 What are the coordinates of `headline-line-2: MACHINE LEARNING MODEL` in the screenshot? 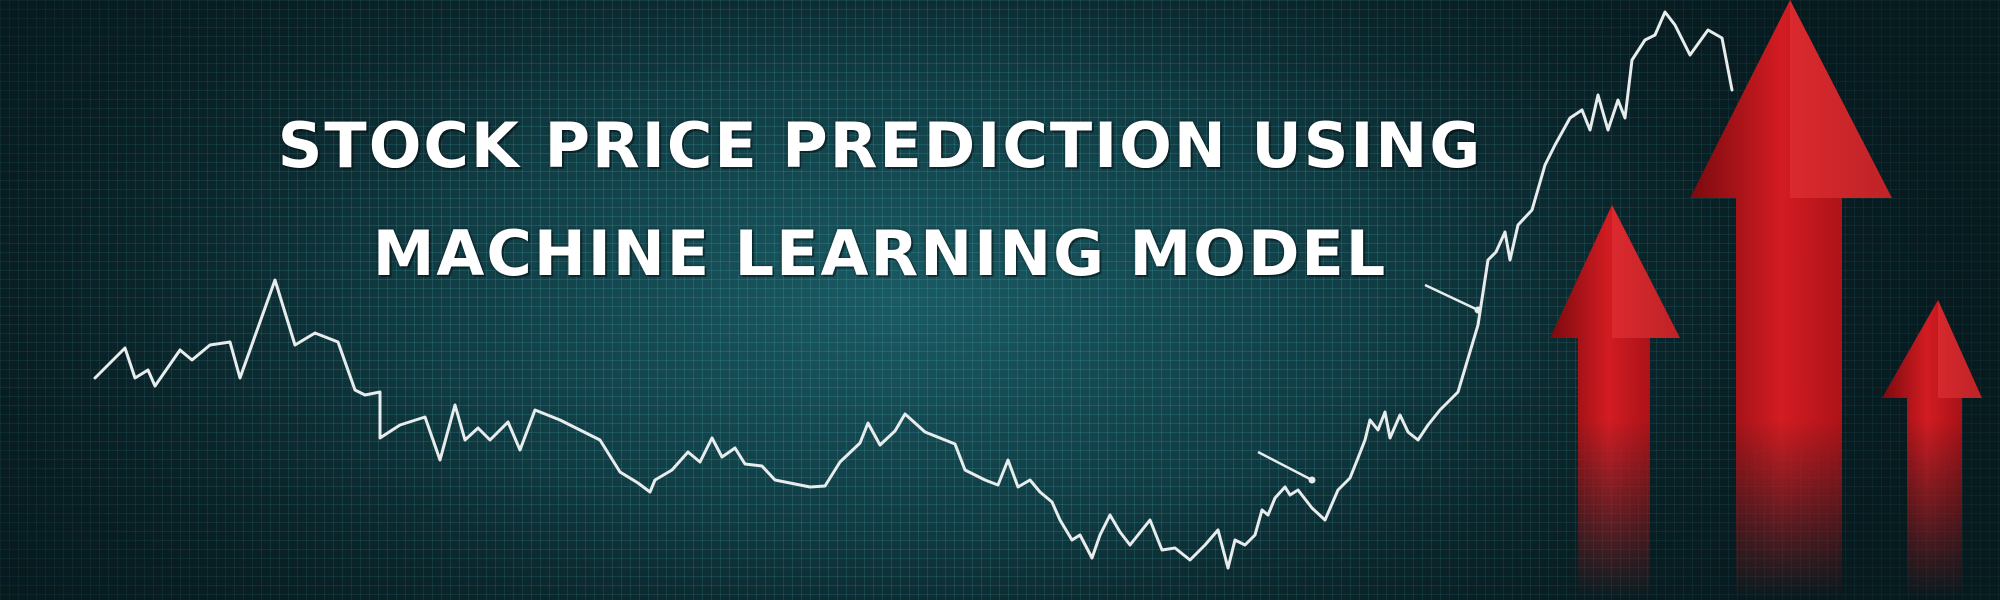 It's located at (880, 253).